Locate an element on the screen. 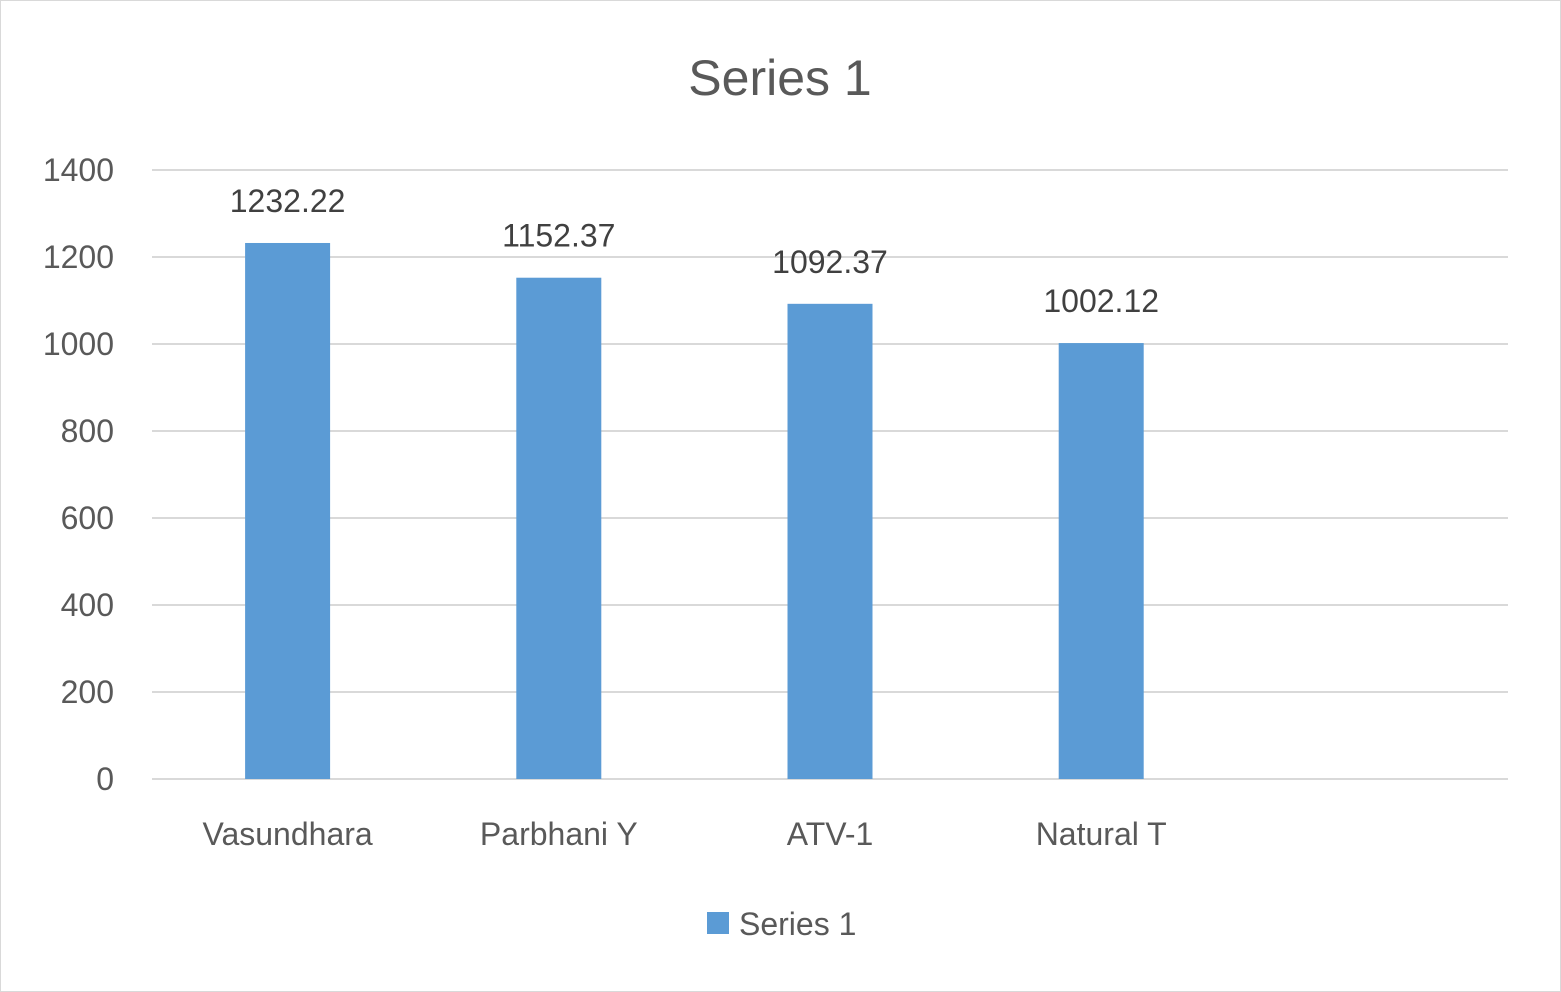 The height and width of the screenshot is (992, 1561). x-axis-ticks: Vasundhara Parbhani Y ATV-1 Natural T is located at coordinates (684, 834).